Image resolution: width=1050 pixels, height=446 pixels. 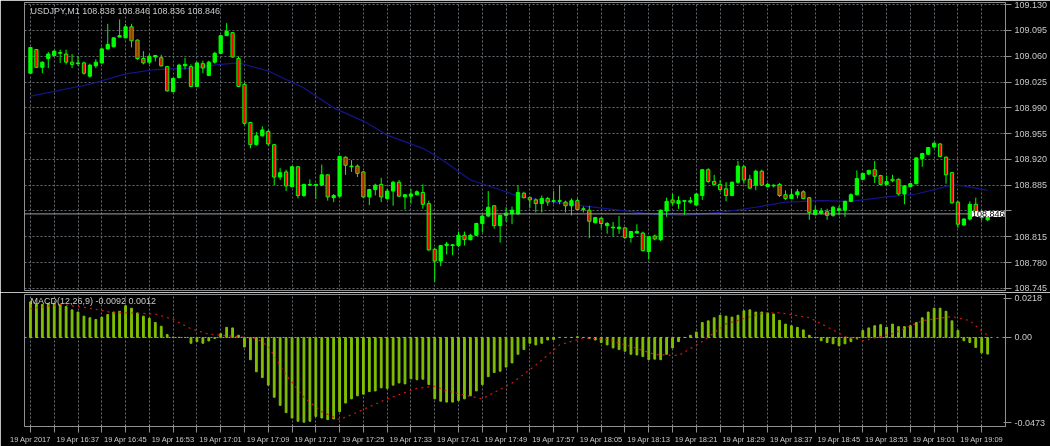 What do you see at coordinates (1031, 133) in the screenshot?
I see `y-tick-label: 108.955` at bounding box center [1031, 133].